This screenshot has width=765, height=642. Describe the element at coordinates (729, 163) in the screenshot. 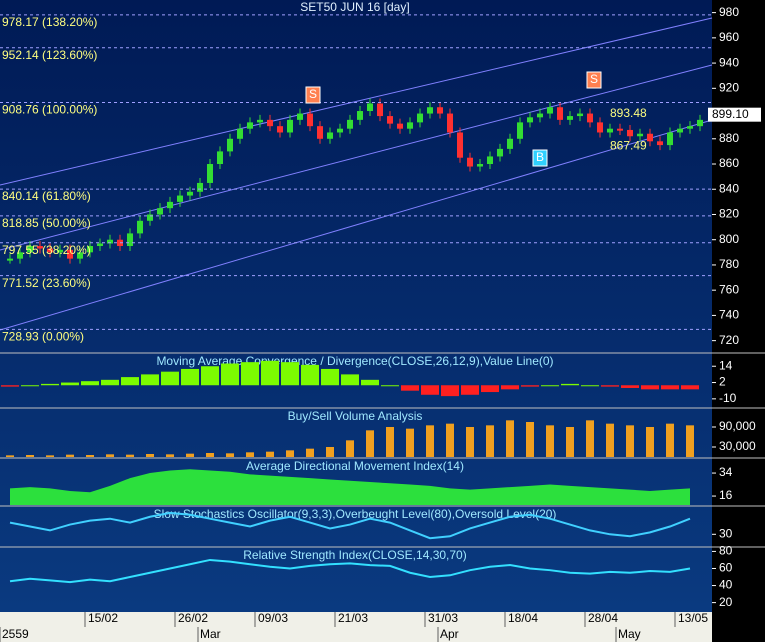

I see `y-tick-label: 860` at that location.